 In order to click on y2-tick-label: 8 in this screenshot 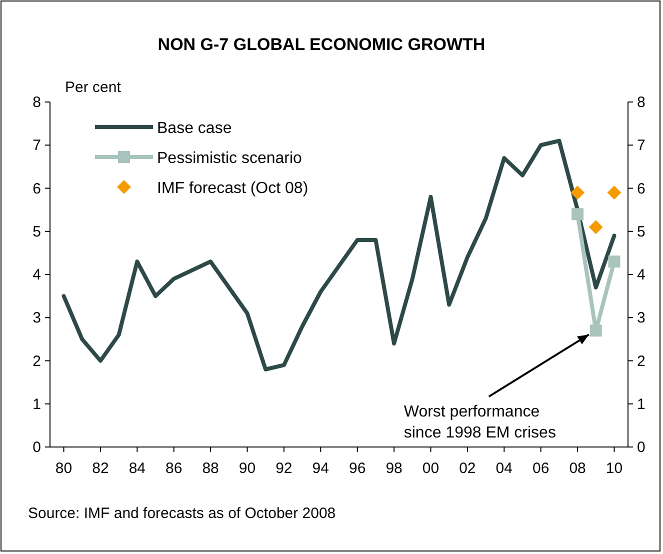, I will do `click(641, 102)`.